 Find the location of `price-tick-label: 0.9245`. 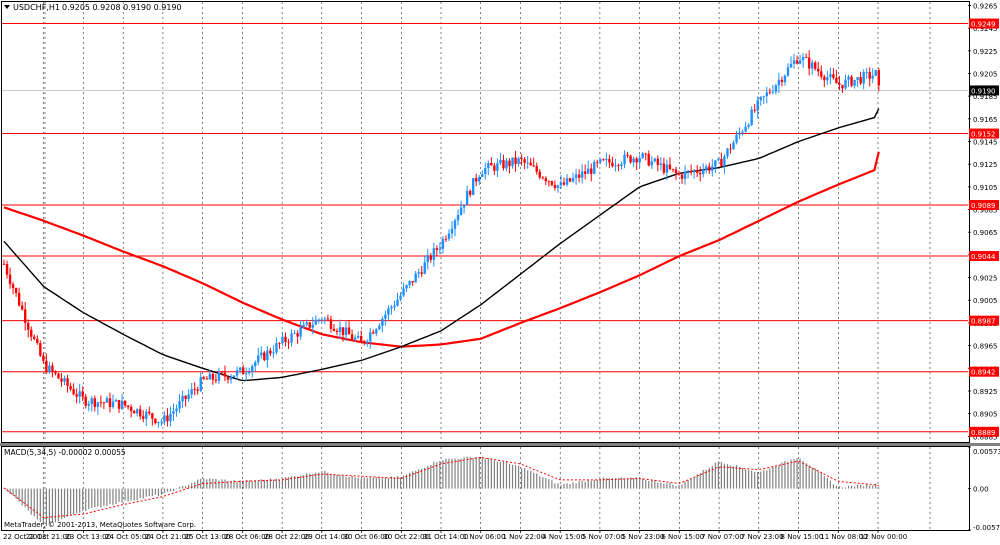

price-tick-label: 0.9245 is located at coordinates (985, 29).